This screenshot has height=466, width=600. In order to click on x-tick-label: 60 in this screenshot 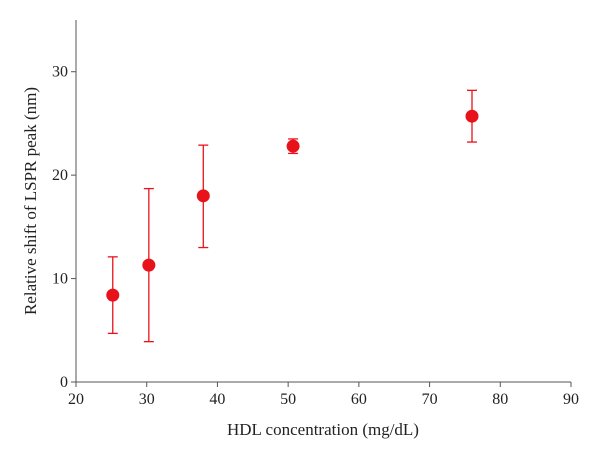, I will do `click(359, 399)`.